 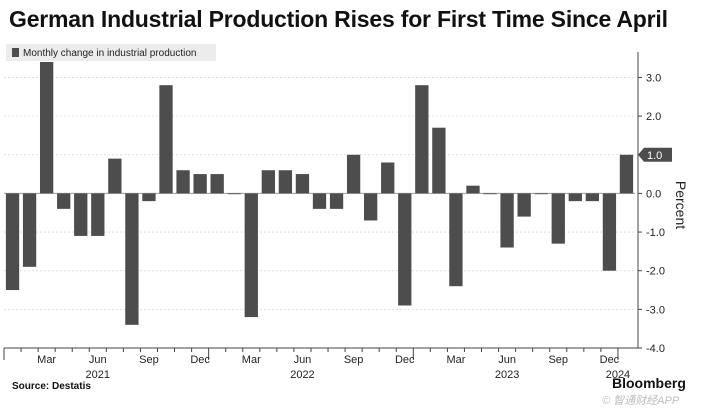 I want to click on legend-box, so click(x=111, y=52).